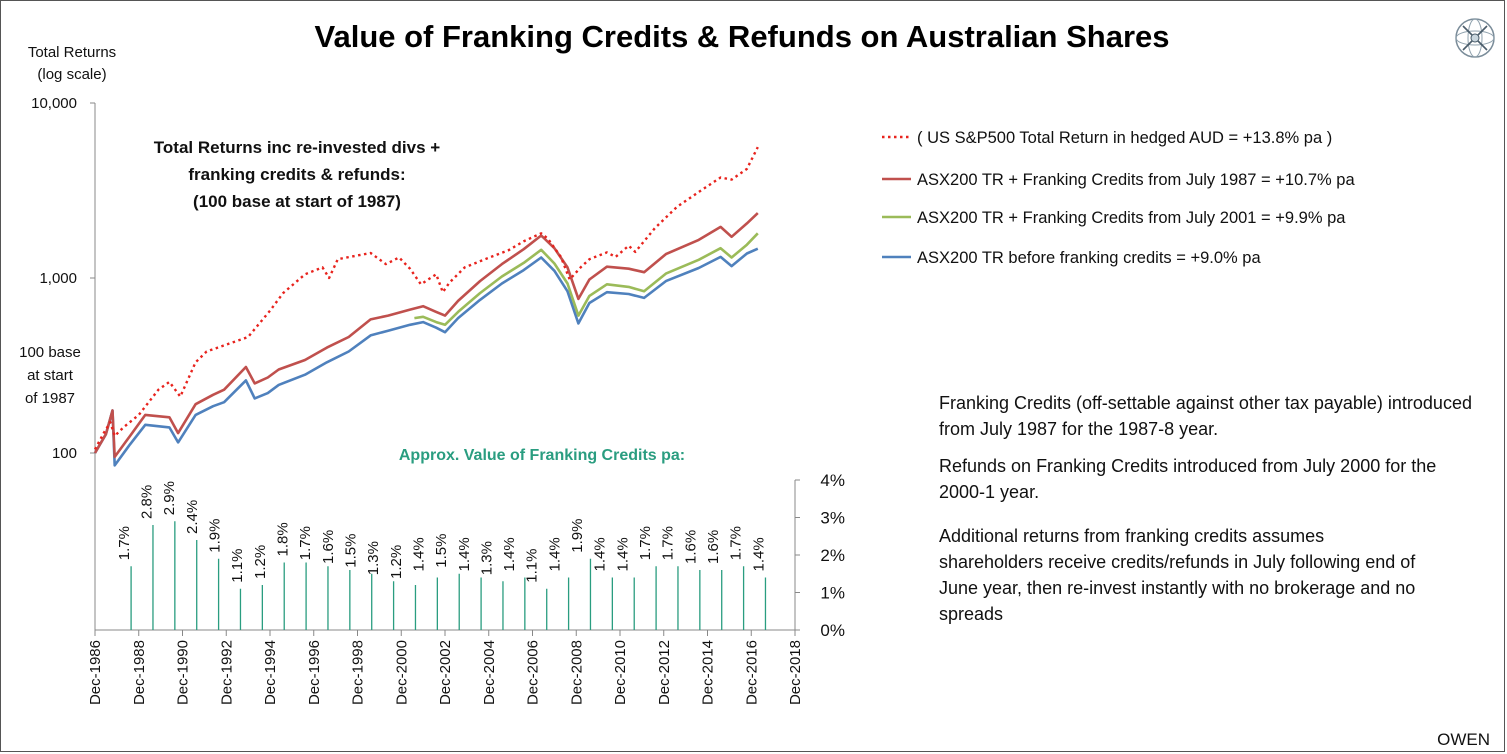 The image size is (1507, 754). Describe the element at coordinates (169, 498) in the screenshot. I see `franking-bar-label: 2.9%` at that location.